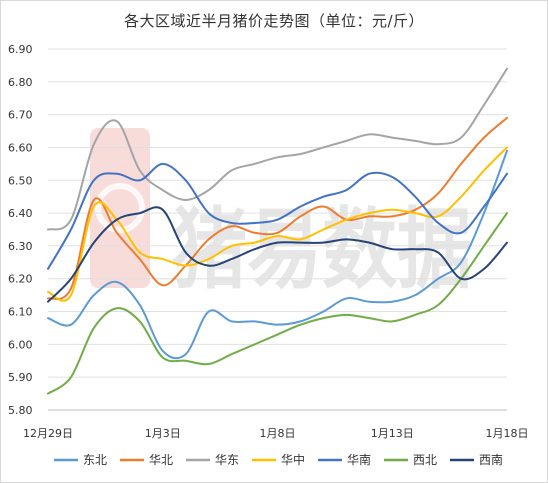  Describe the element at coordinates (20, 49) in the screenshot. I see `y-tick-label: 6.90` at that location.